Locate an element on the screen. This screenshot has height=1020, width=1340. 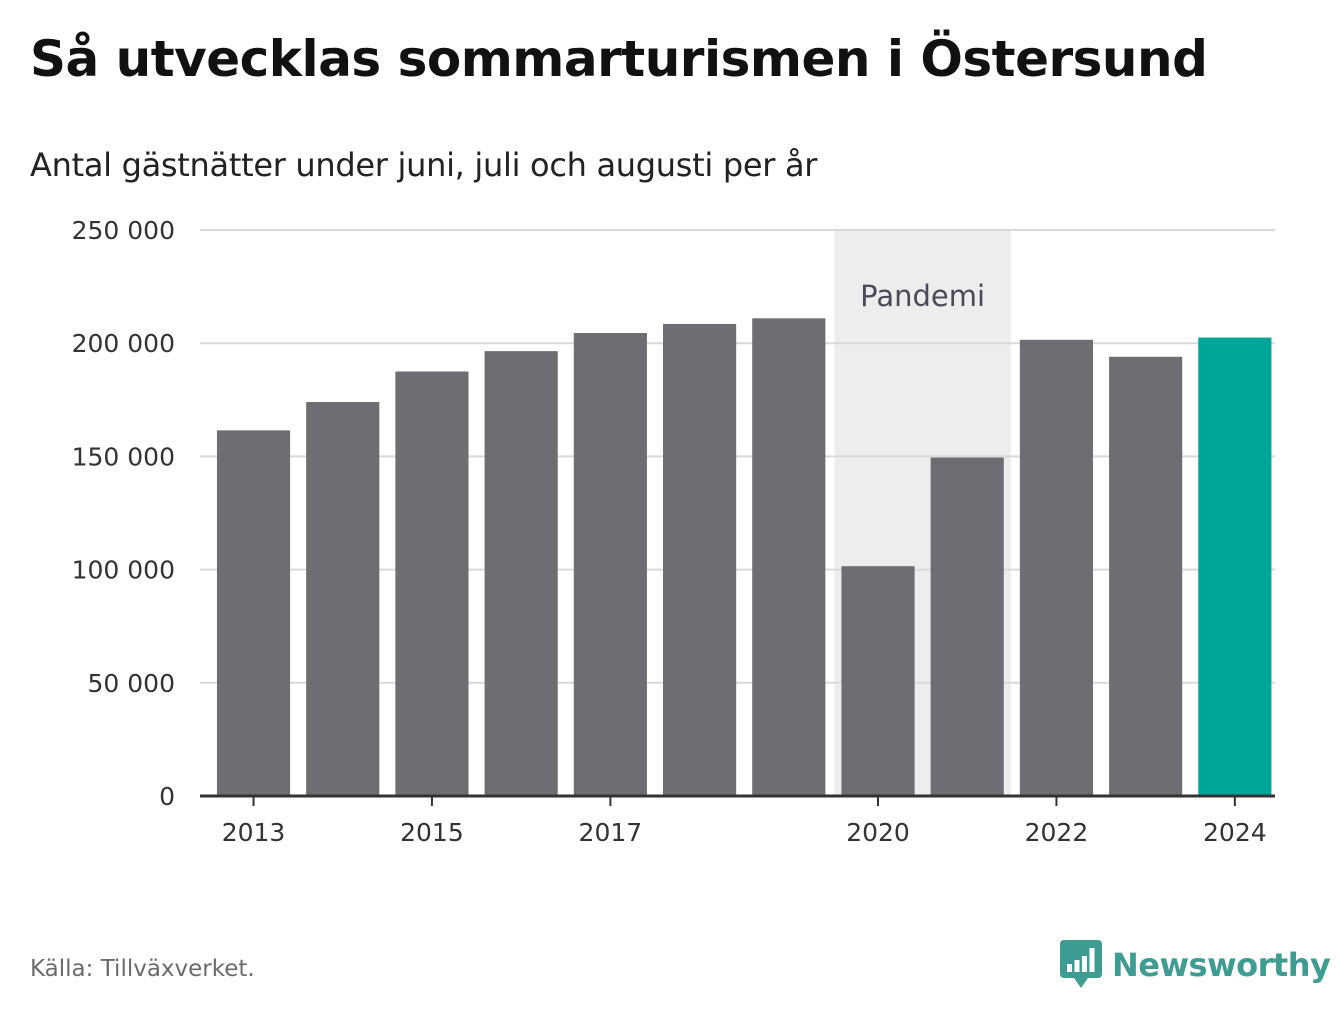
bar-2021 is located at coordinates (967, 626).